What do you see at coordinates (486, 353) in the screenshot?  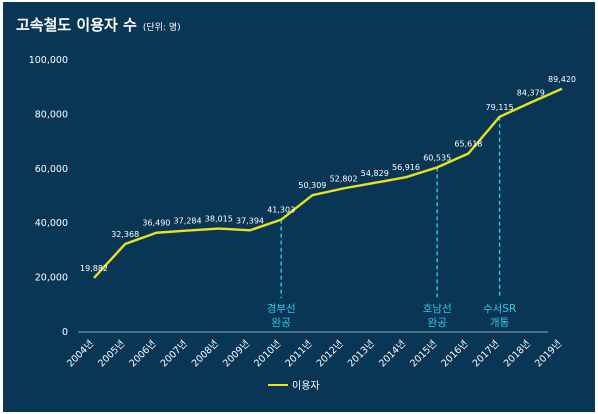 I see `x-tick-label: 2017년` at bounding box center [486, 353].